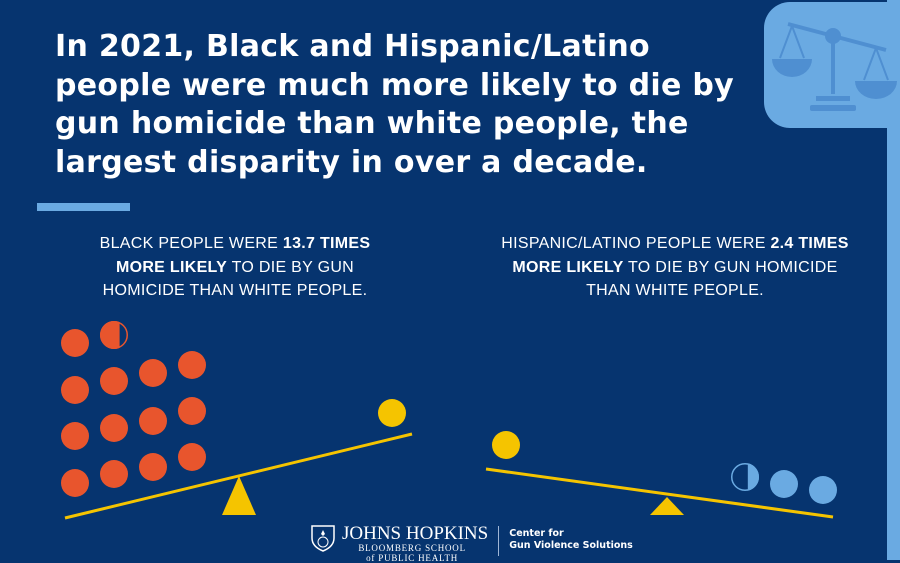 The image size is (900, 563). I want to click on left-seesaw-beam, so click(238, 476).